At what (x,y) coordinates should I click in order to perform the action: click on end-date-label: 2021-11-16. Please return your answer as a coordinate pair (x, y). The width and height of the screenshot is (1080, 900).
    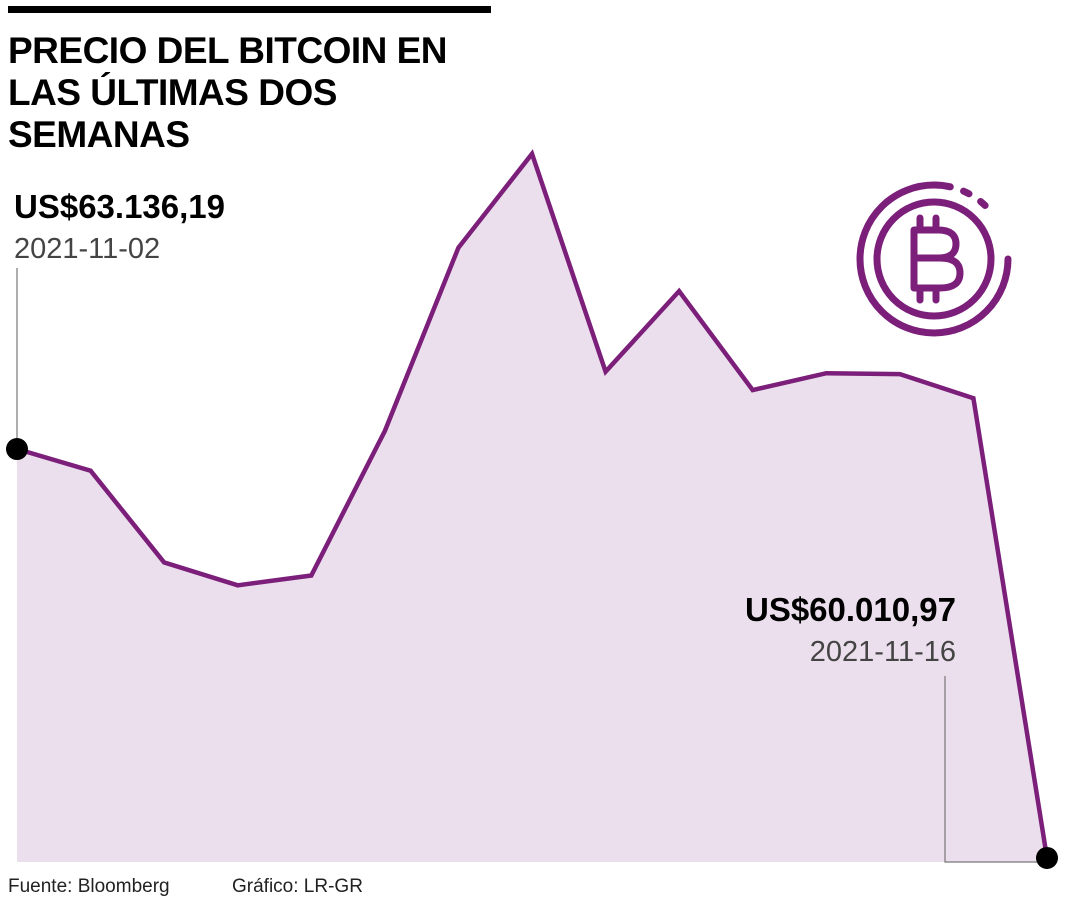
    Looking at the image, I should click on (883, 652).